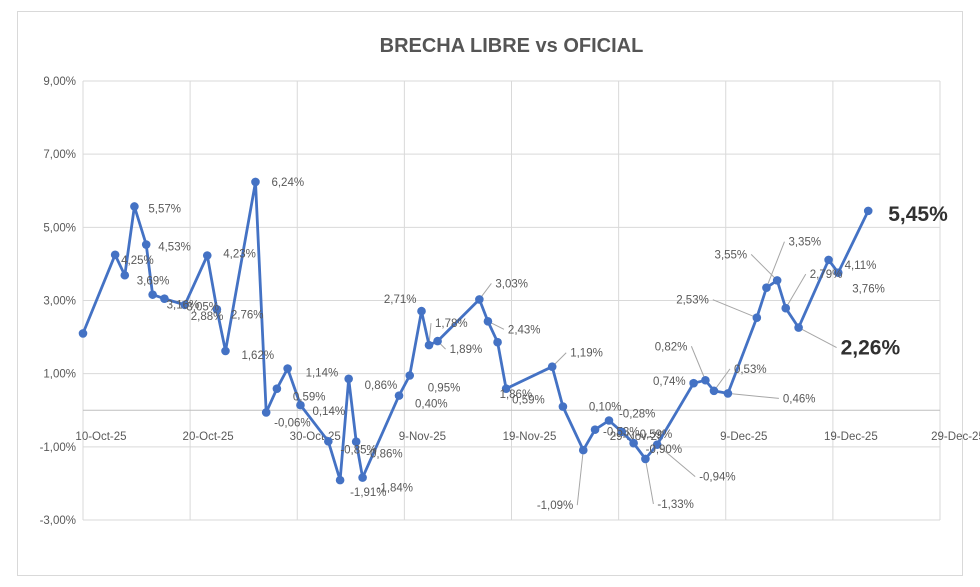  What do you see at coordinates (750, 370) in the screenshot?
I see `data-point-label: 0,53%` at bounding box center [750, 370].